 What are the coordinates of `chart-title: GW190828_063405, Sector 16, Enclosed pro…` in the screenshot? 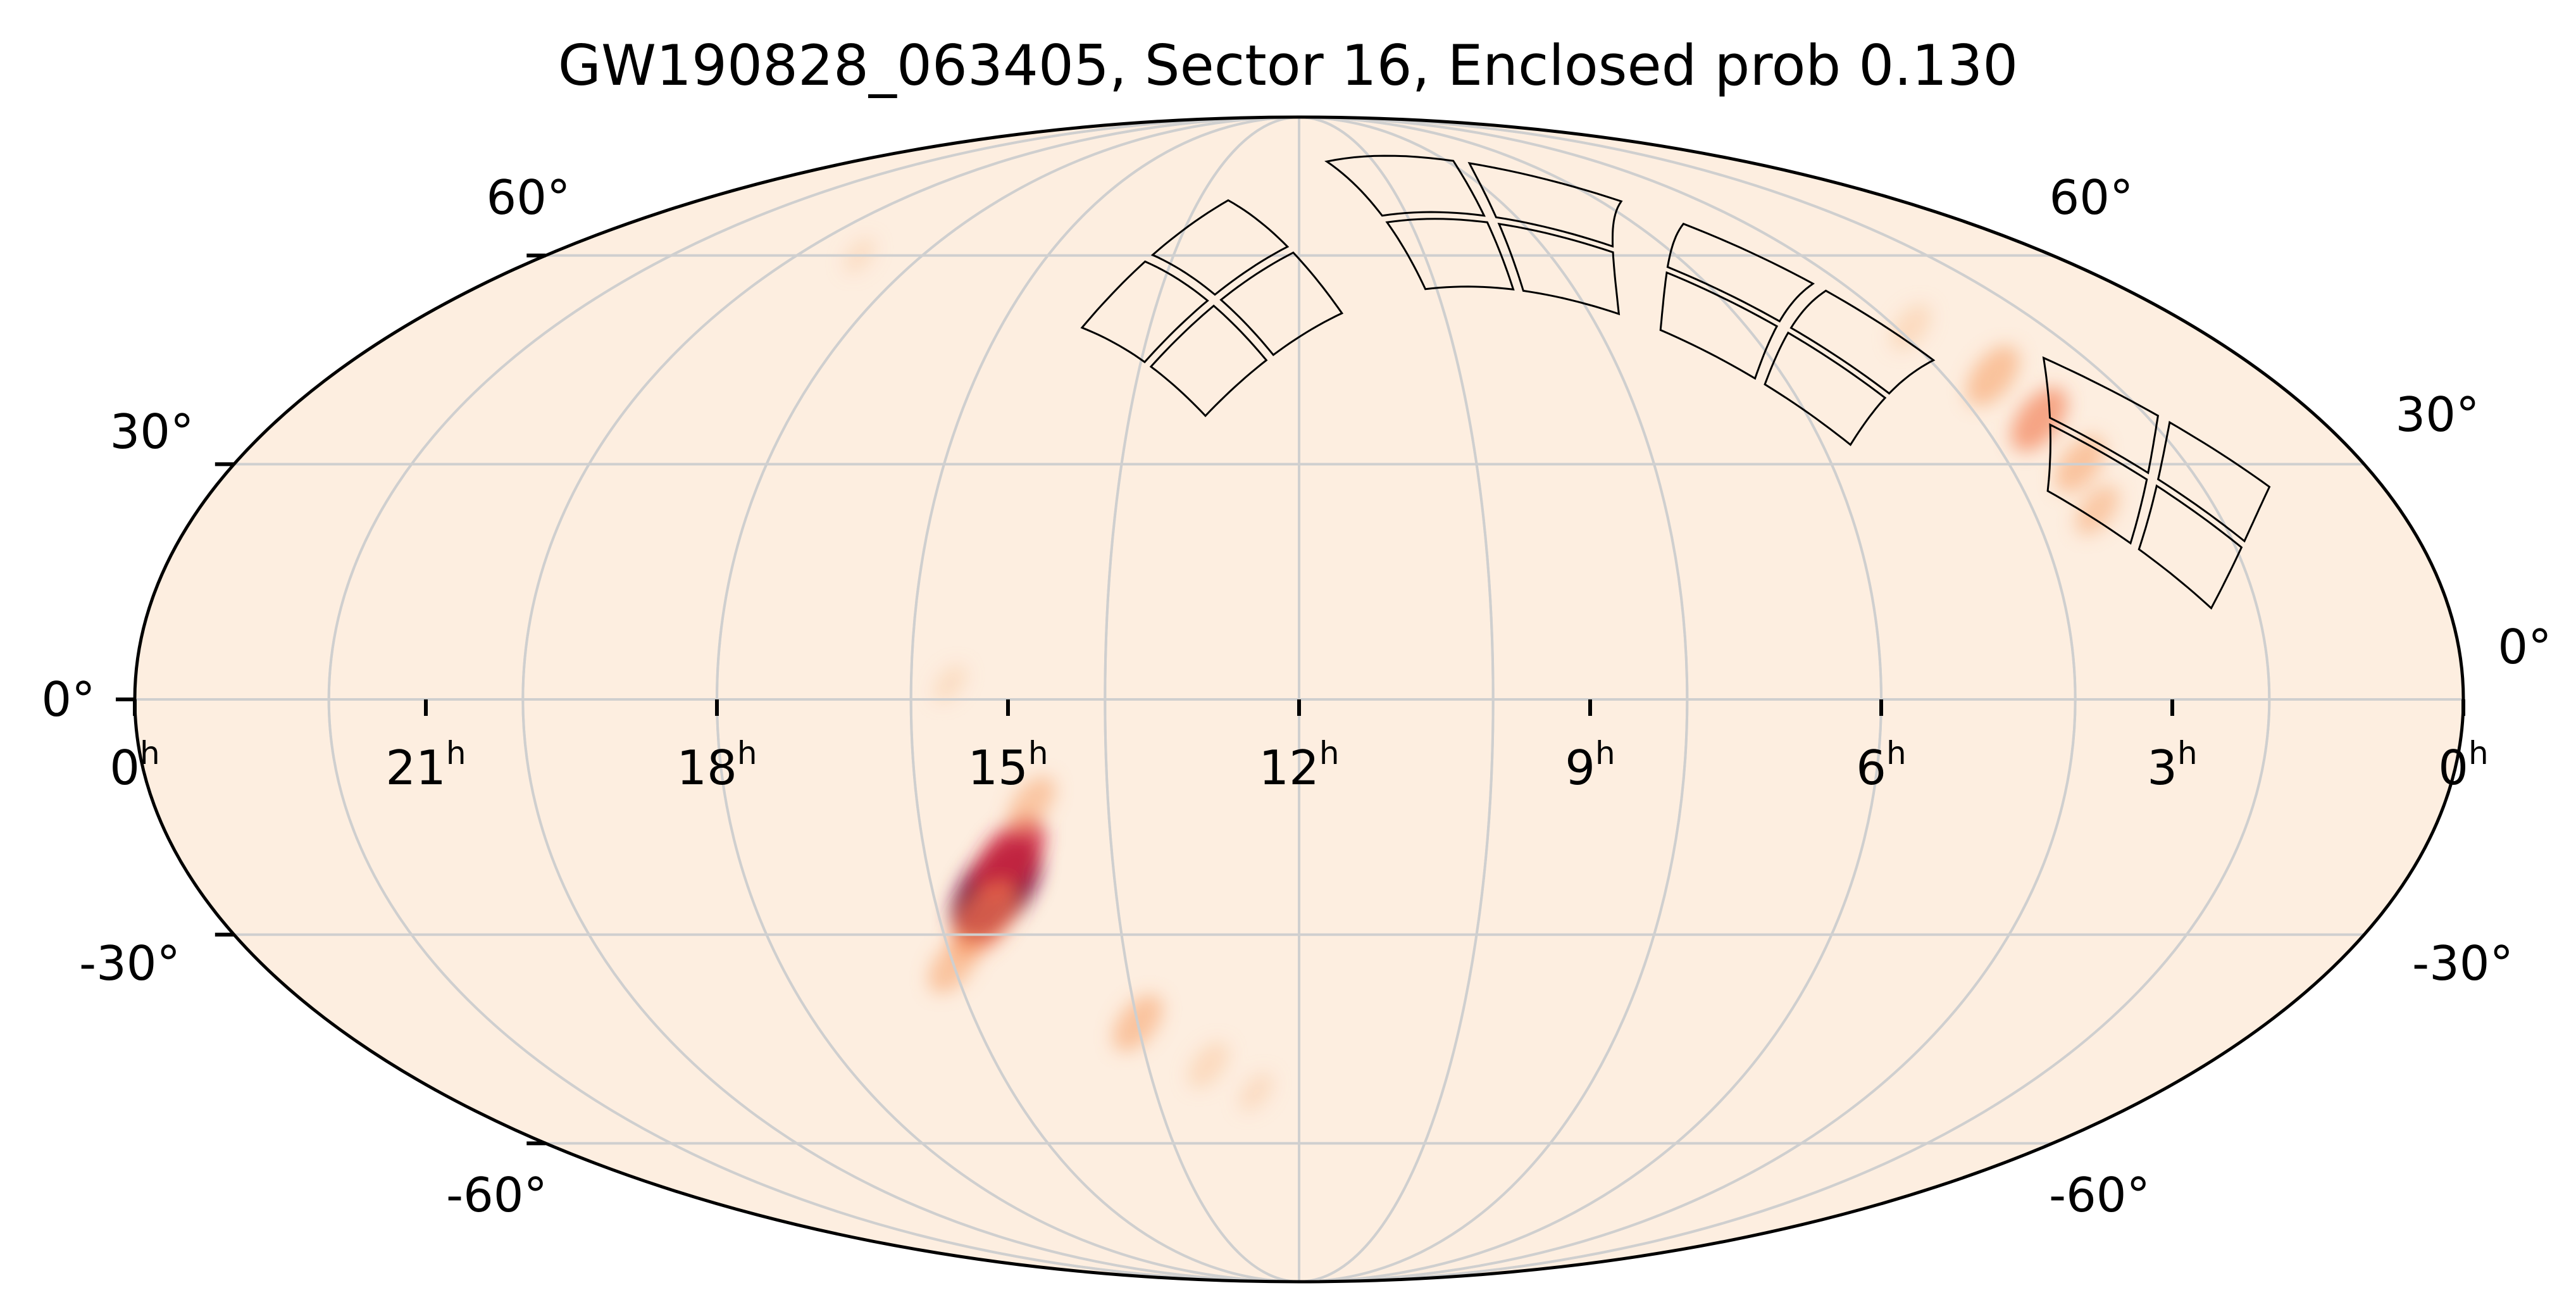 It's located at (1288, 65).